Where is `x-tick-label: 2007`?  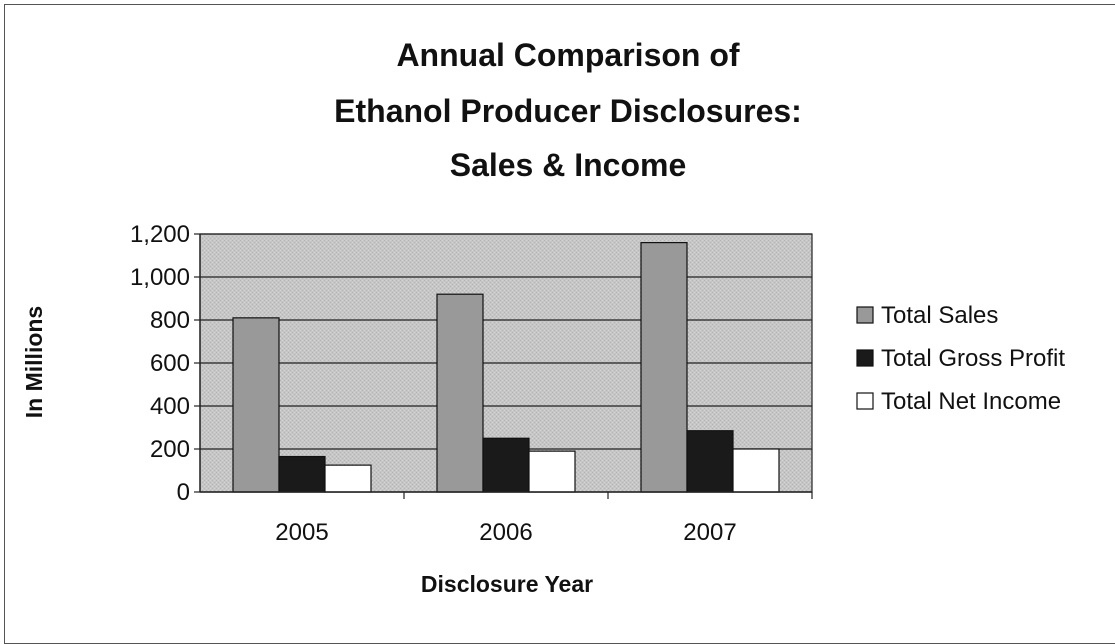
x-tick-label: 2007 is located at coordinates (709, 532).